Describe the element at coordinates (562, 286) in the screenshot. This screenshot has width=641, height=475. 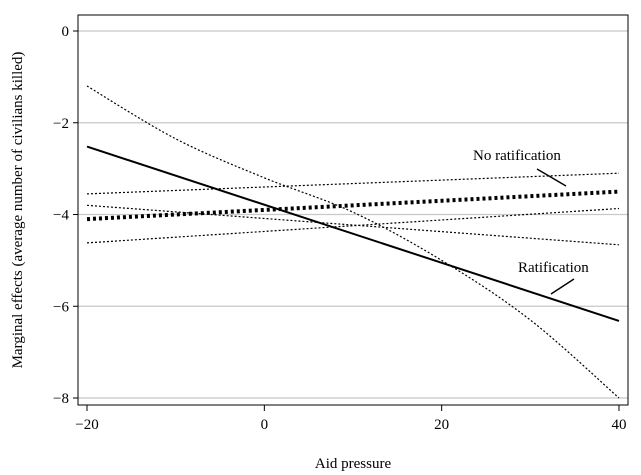
I see `ratification-leader-line` at that location.